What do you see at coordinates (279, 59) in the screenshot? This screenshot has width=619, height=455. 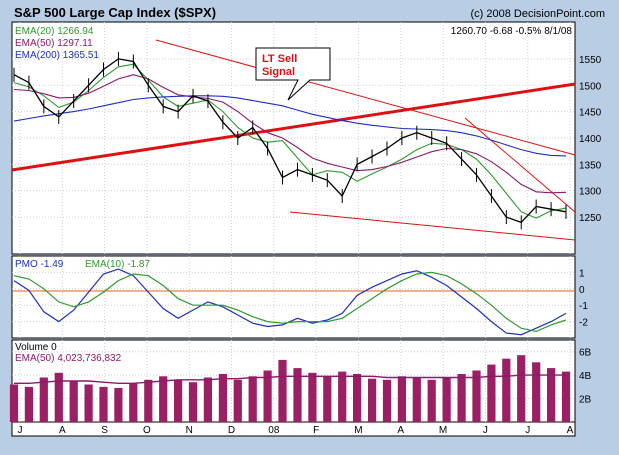 I see `annotation-line1: LT Sell` at bounding box center [279, 59].